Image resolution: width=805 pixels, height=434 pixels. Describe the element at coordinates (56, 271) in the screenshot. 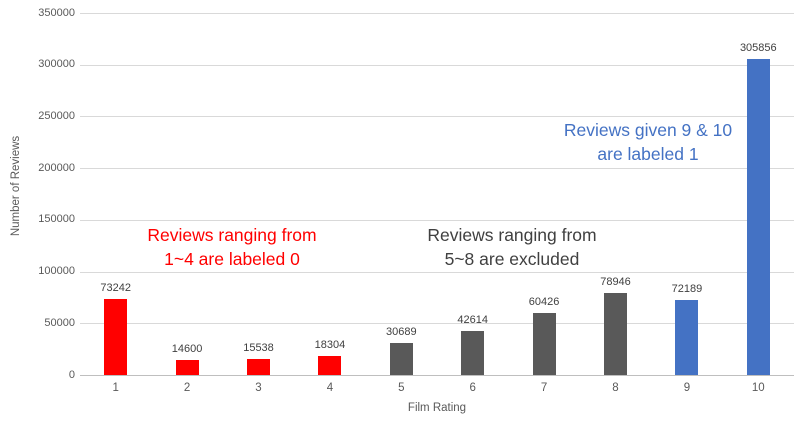

I see `y-tick-label: 100000` at that location.